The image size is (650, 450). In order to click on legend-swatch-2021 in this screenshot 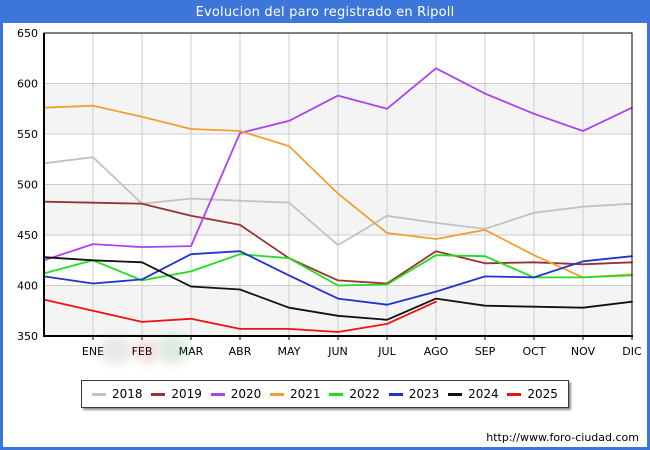, I will do `click(277, 394)`.